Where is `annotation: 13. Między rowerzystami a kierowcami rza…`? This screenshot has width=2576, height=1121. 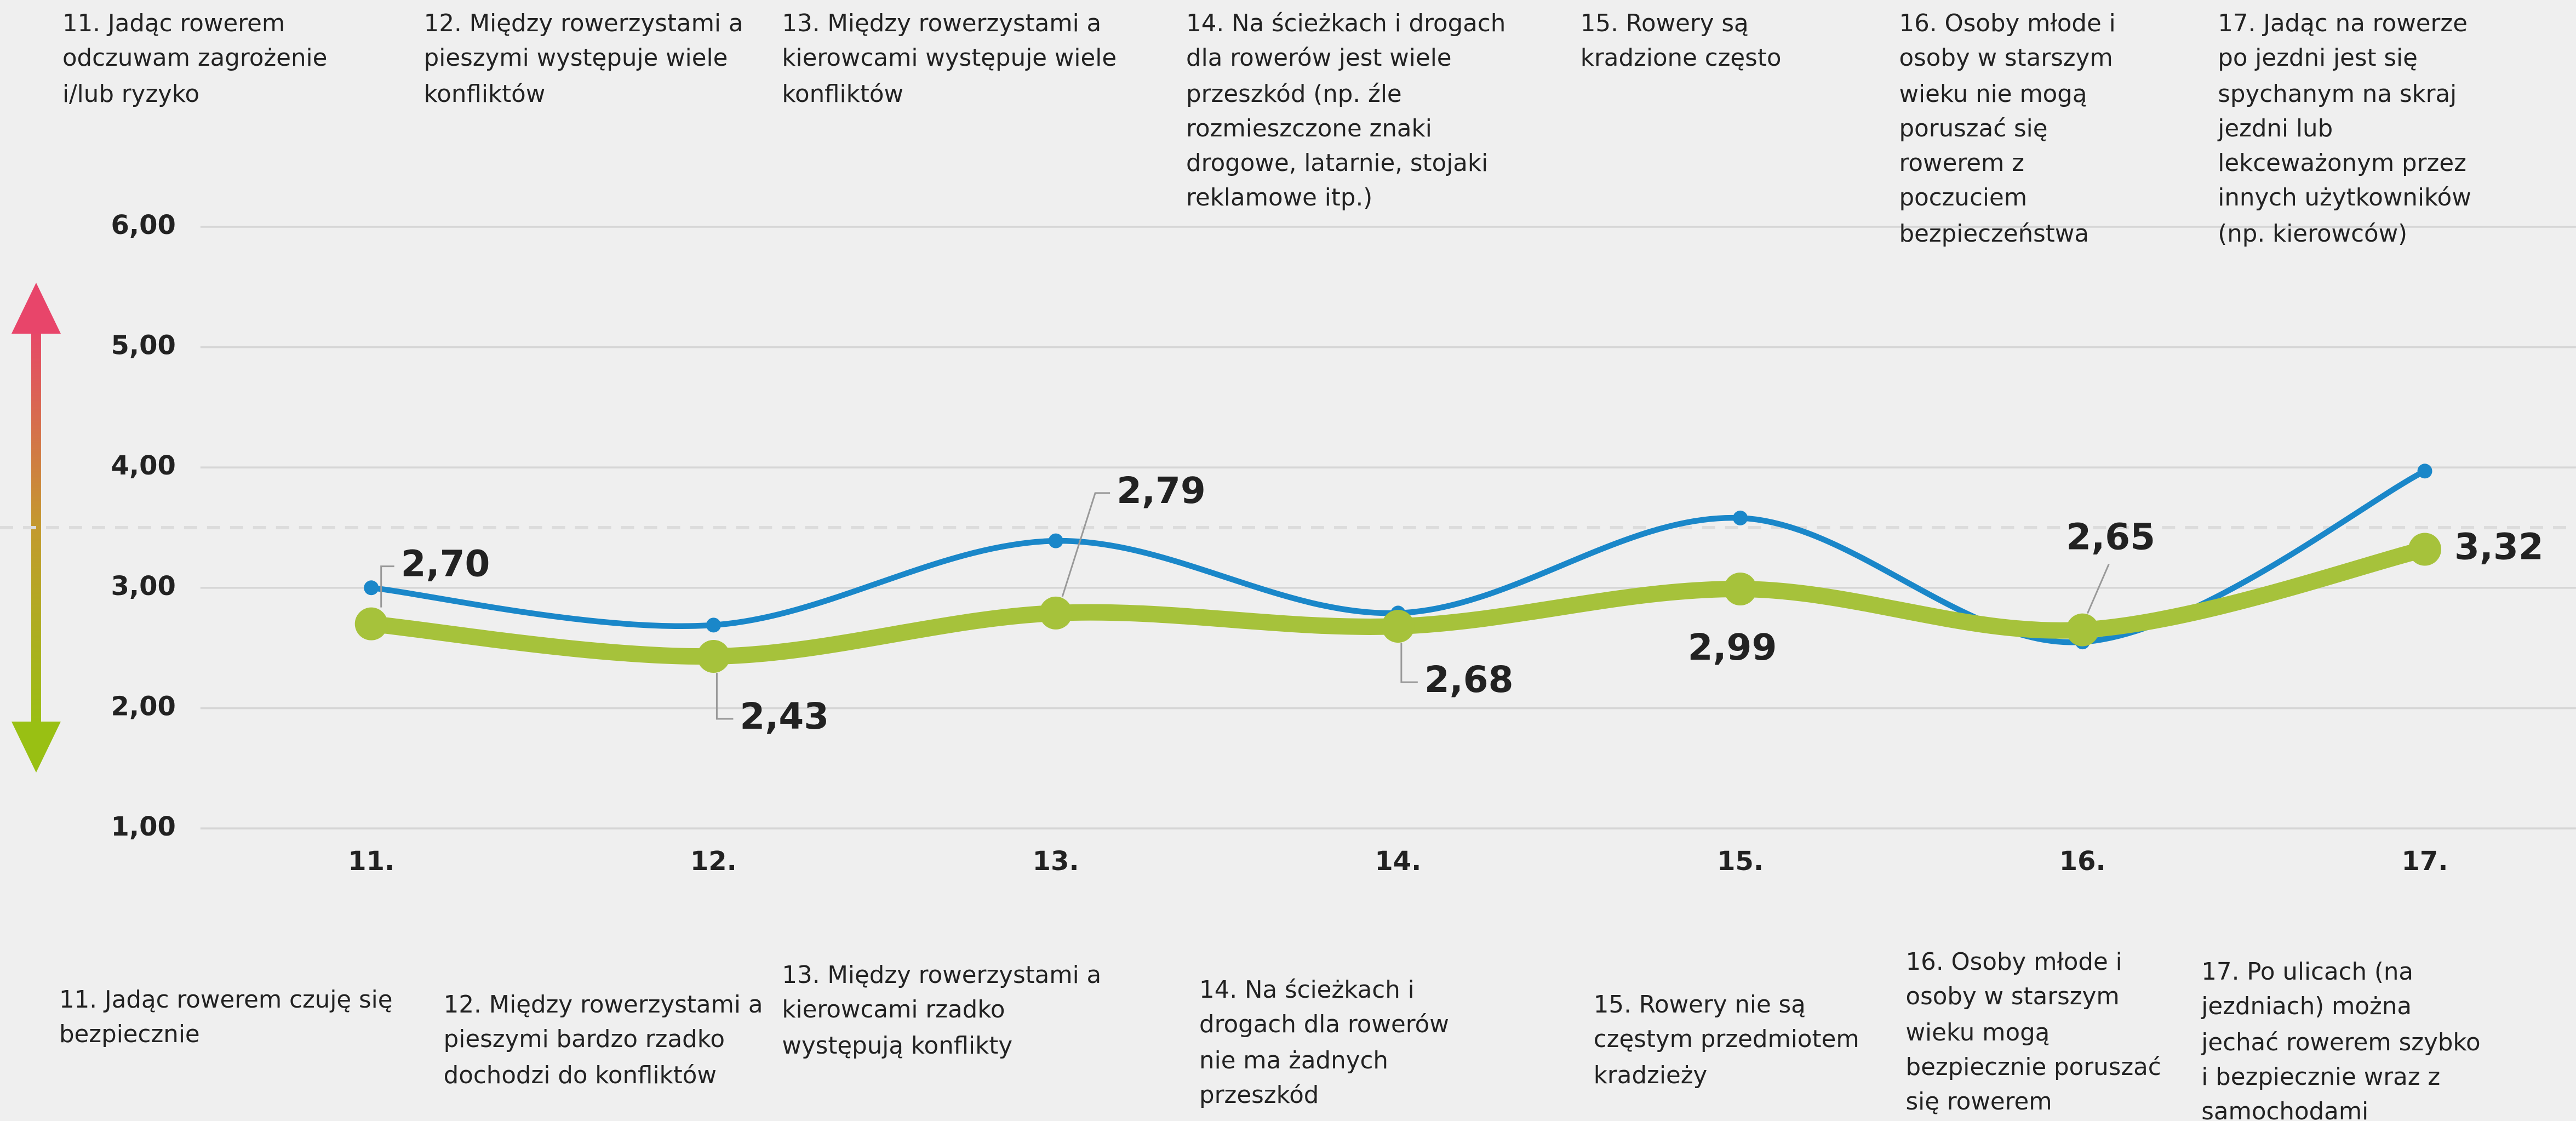
annotation: 13. Między rowerzystami a kierowcami rza… is located at coordinates (942, 1011).